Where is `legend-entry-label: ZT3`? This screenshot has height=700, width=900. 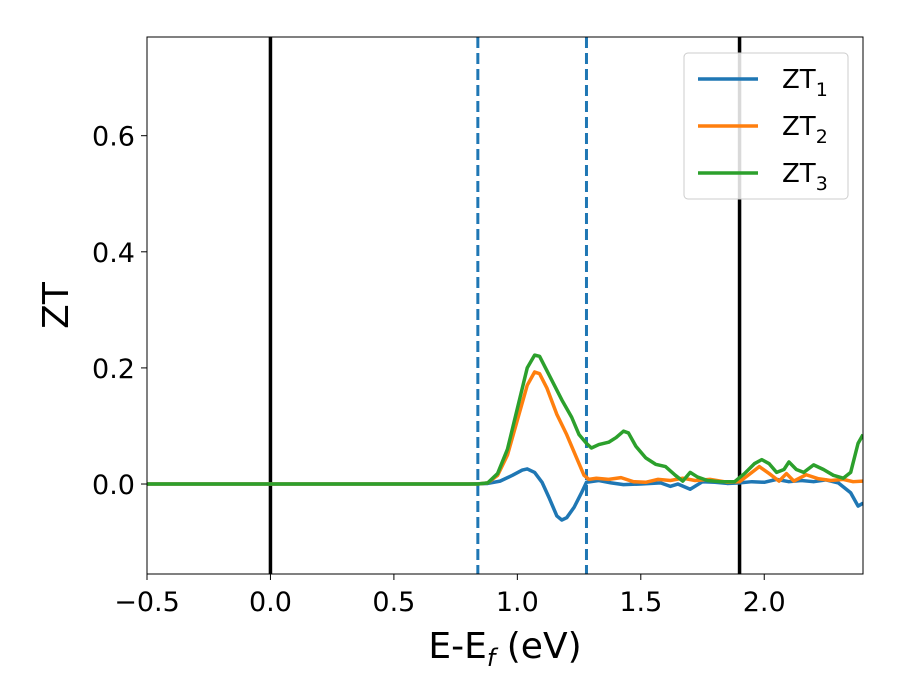
legend-entry-label: ZT3 is located at coordinates (805, 177).